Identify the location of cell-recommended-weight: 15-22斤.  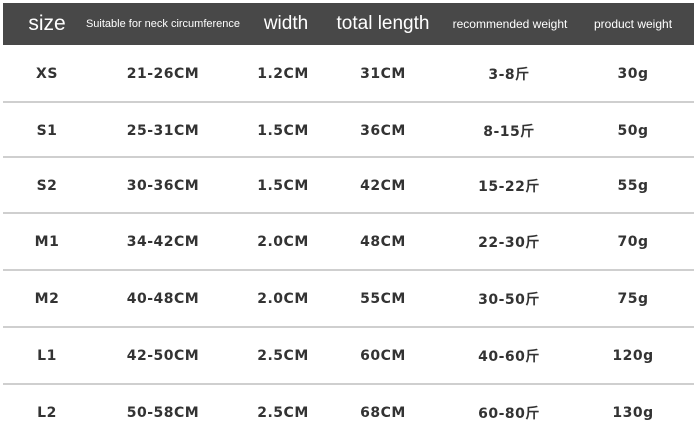
(509, 186).